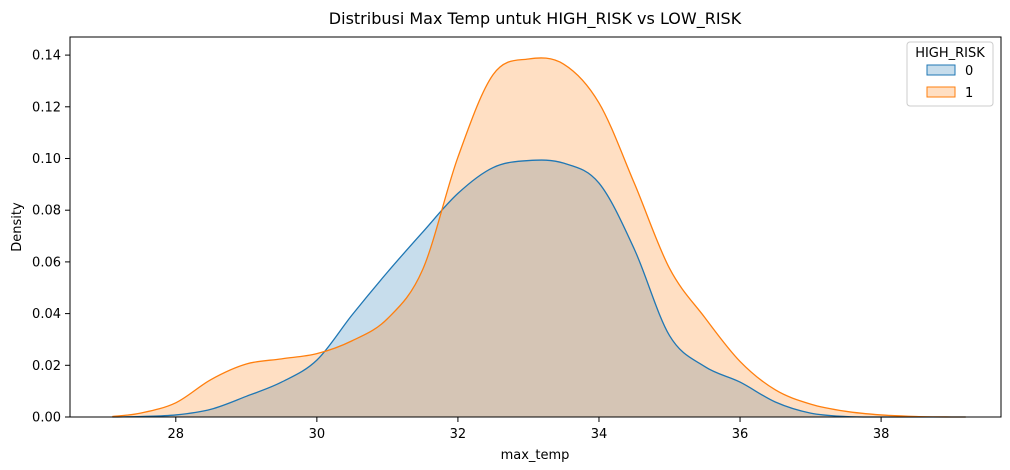  I want to click on y-tick-label: 0.14, so click(46, 56).